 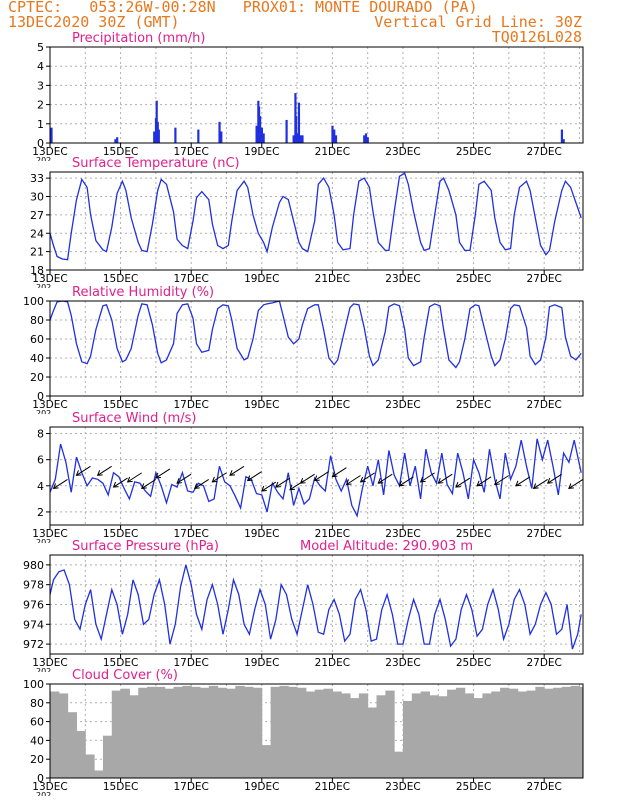 What do you see at coordinates (473, 787) in the screenshot?
I see `cloud-xtick-label: 25DEC` at bounding box center [473, 787].